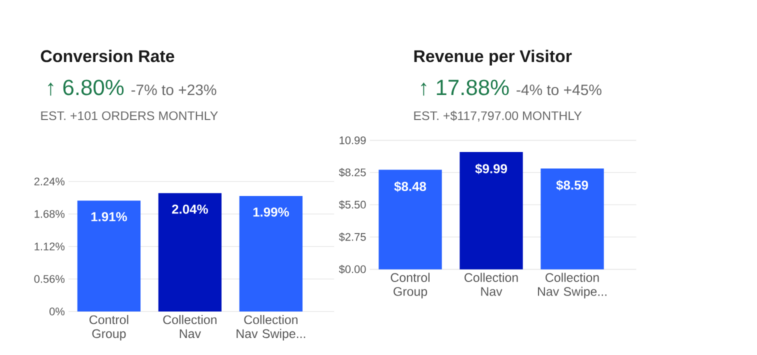  What do you see at coordinates (129, 115) in the screenshot?
I see `text: EST. +101 ORDERS MONTHLY` at bounding box center [129, 115].